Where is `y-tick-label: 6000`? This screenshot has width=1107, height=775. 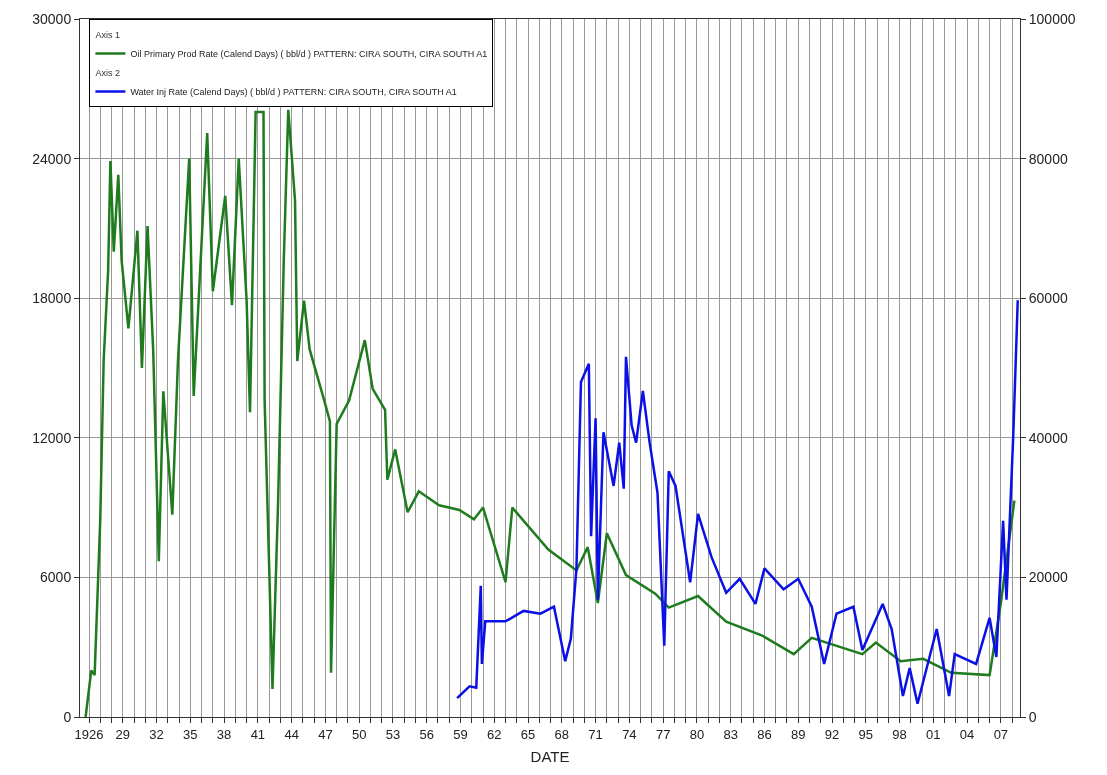 y-tick-label: 6000 is located at coordinates (56, 577).